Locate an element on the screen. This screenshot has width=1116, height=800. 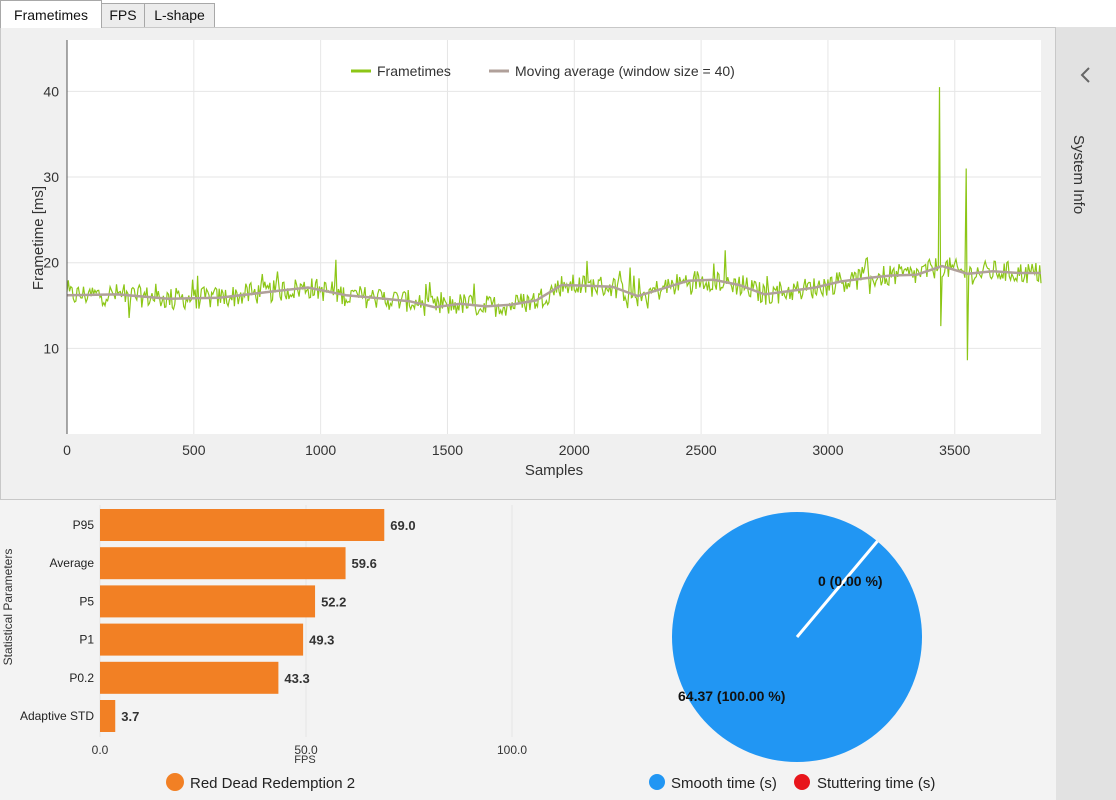
pie-slice-separator is located at coordinates (837, 589).